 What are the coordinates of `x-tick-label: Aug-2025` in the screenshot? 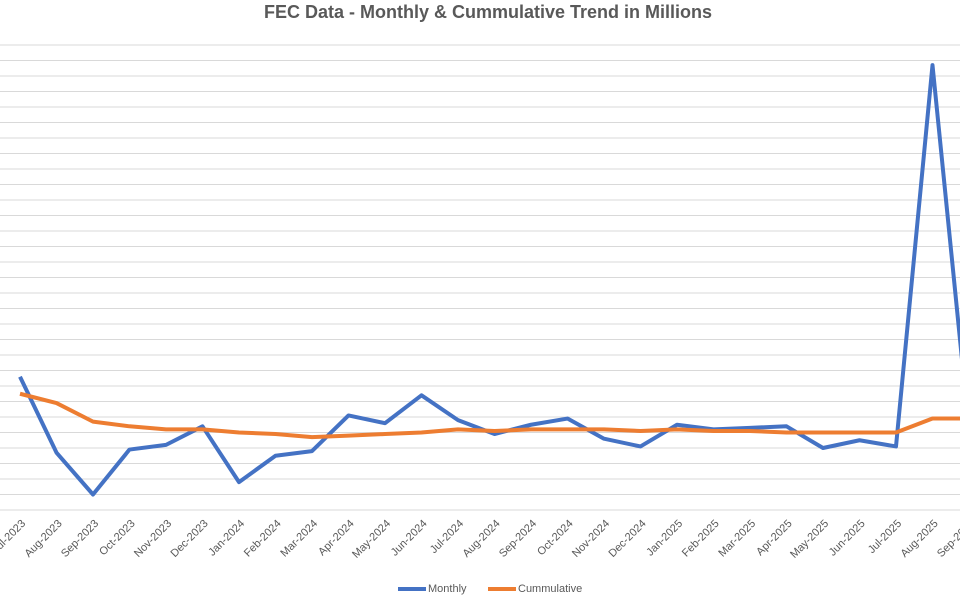 It's located at (919, 539).